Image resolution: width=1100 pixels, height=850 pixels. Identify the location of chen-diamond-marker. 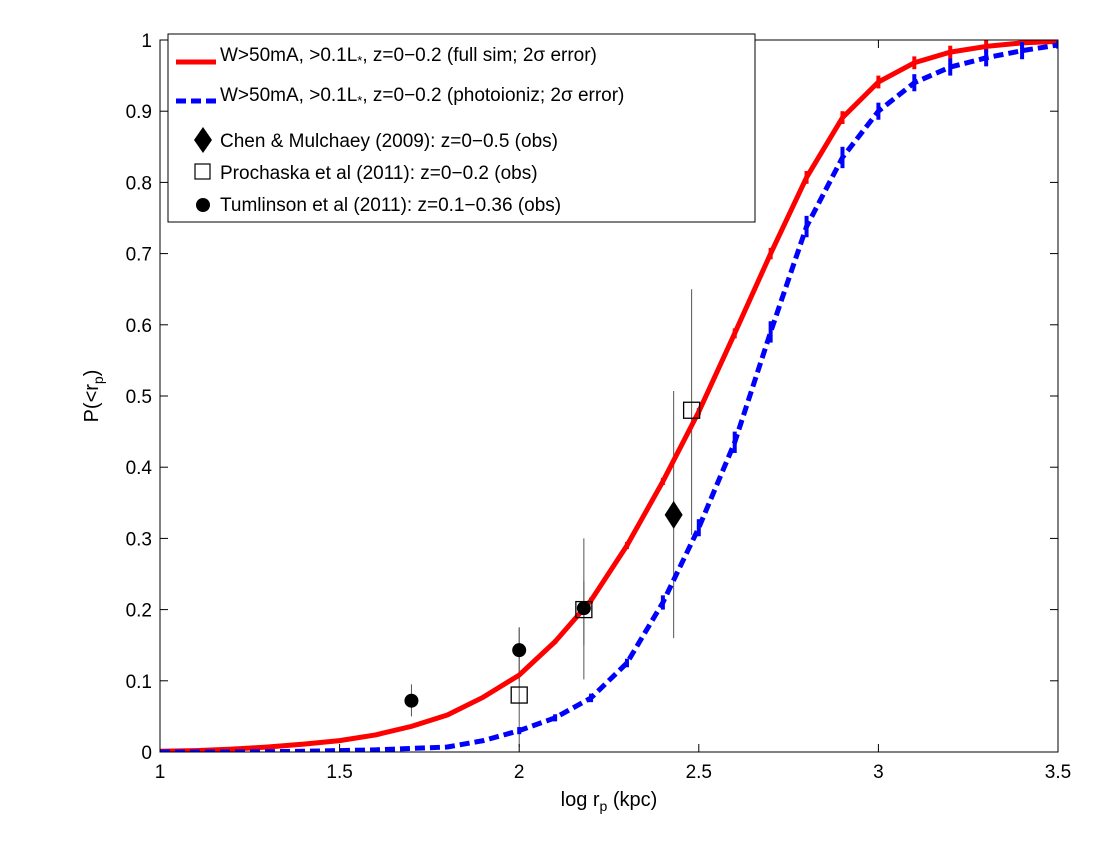
(673, 514).